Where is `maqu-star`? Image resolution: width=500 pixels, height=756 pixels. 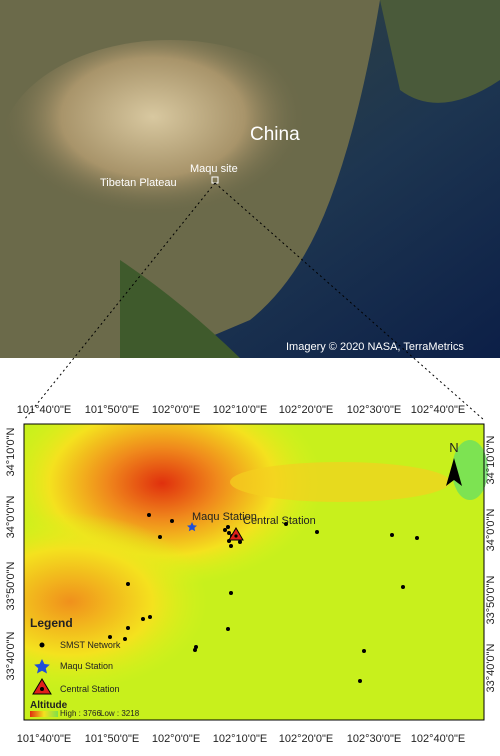
maqu-star is located at coordinates (192, 527).